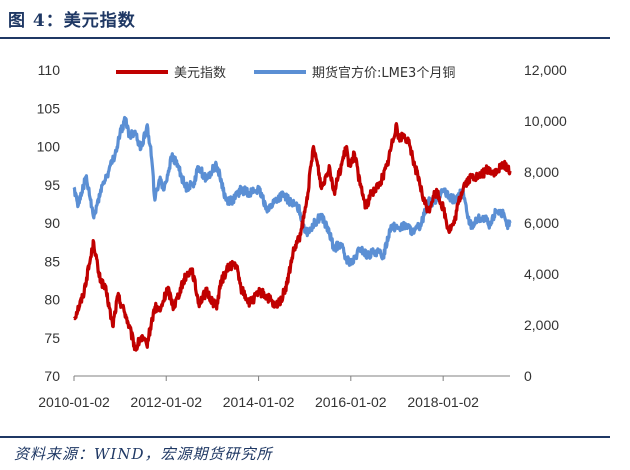 This screenshot has height=470, width=630. Describe the element at coordinates (541, 325) in the screenshot. I see `y-right-tick-label: 2,000` at that location.